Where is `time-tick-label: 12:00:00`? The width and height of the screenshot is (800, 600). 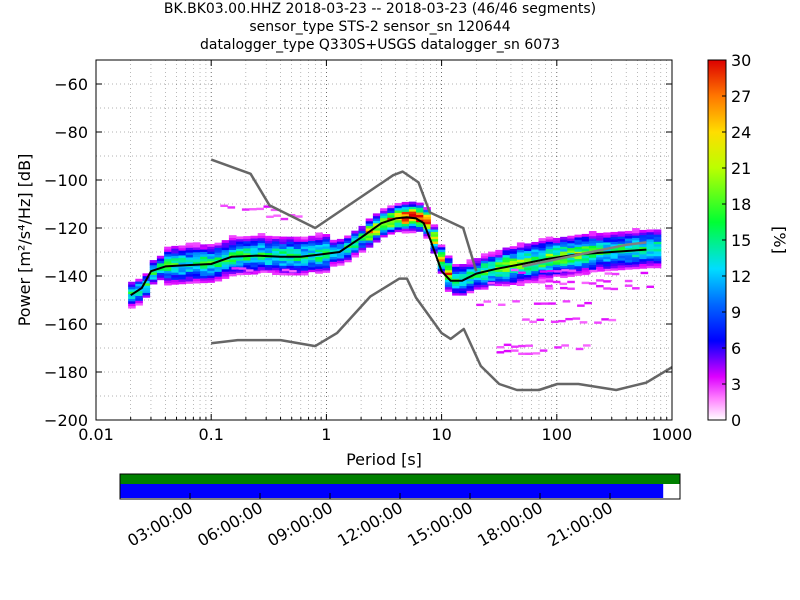
time-tick-label: 12:00:00 is located at coordinates (370, 524).